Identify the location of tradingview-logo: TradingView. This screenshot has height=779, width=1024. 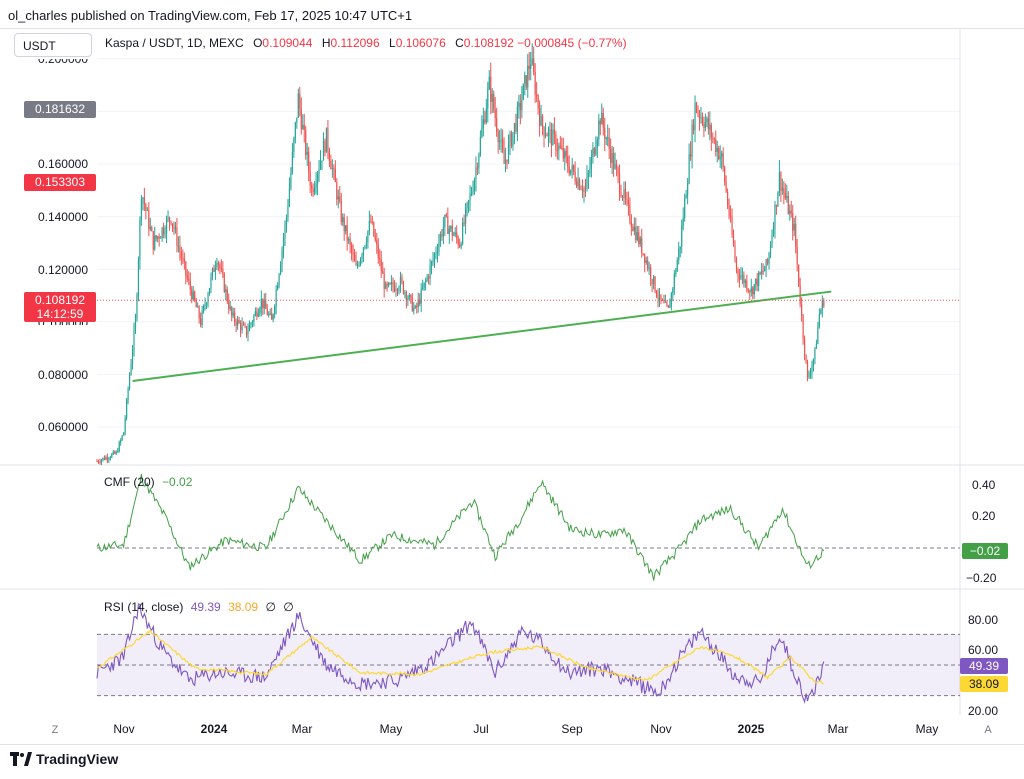
(64, 759).